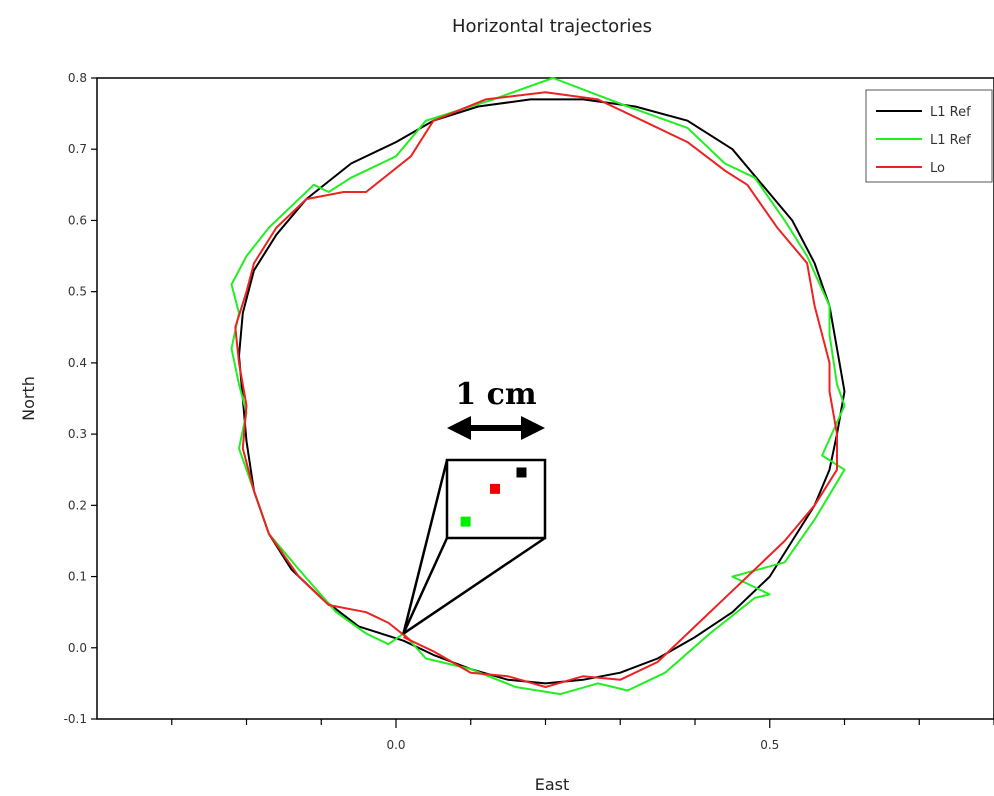 The image size is (994, 796). What do you see at coordinates (77, 363) in the screenshot?
I see `y-tick-label: 0.4` at bounding box center [77, 363].